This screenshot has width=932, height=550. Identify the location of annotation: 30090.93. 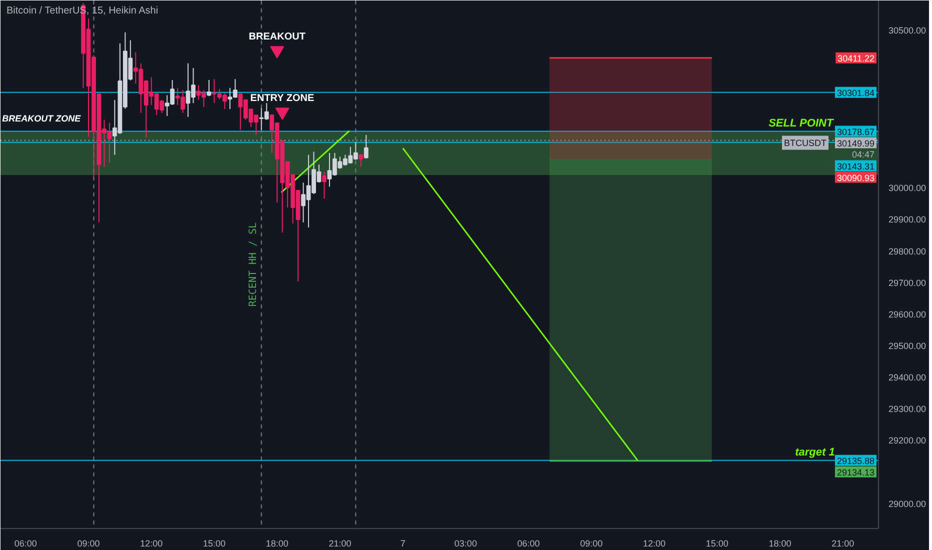
(855, 177).